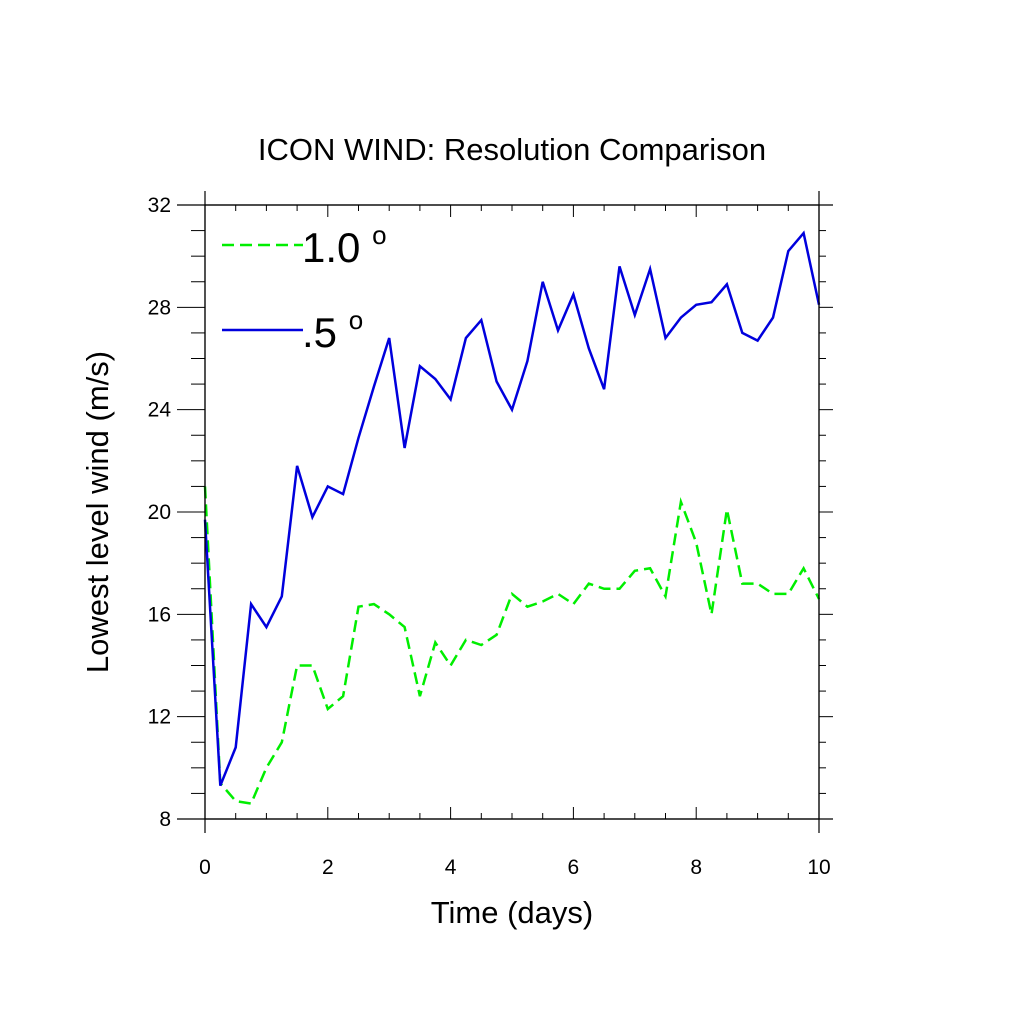 This screenshot has height=1024, width=1024. I want to click on y-tick-label: 12, so click(159, 717).